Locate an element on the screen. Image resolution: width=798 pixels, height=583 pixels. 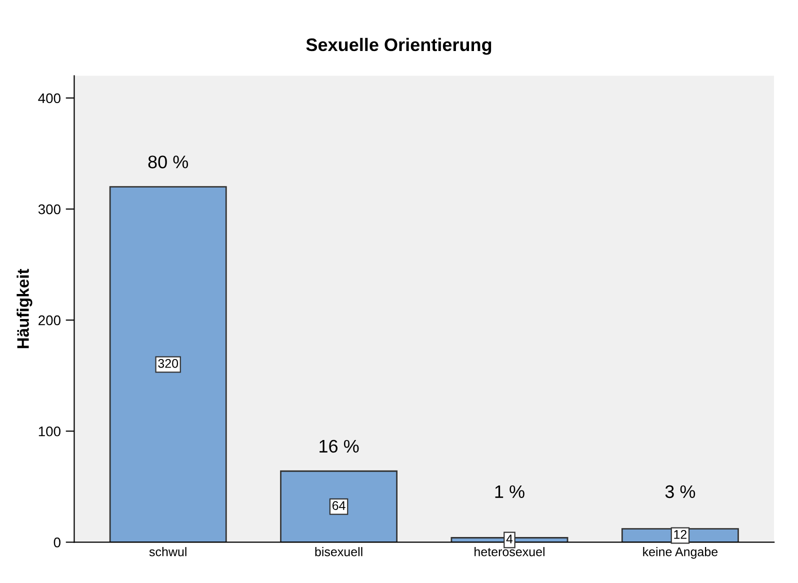
data-label: 4 is located at coordinates (509, 539).